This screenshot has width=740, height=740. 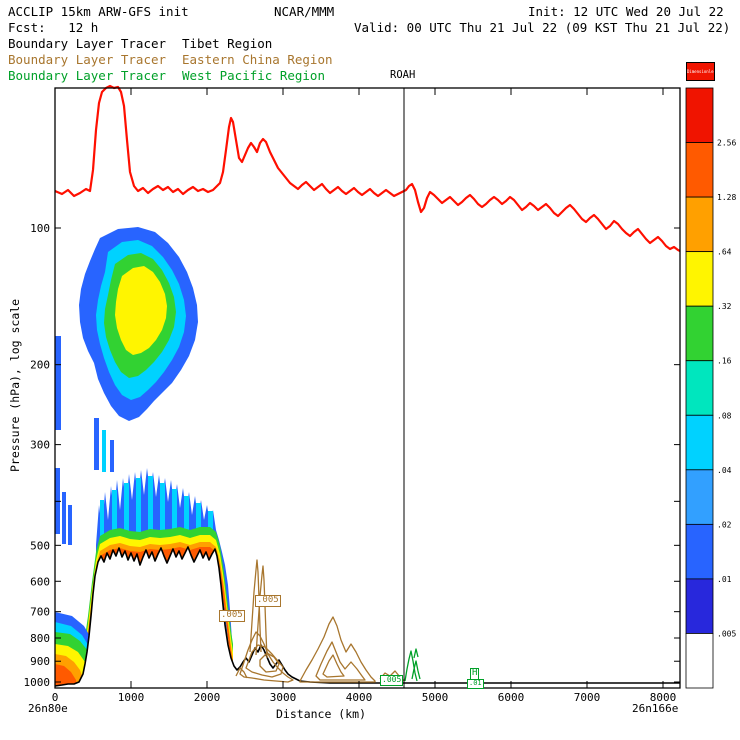 What do you see at coordinates (726, 197) in the screenshot?
I see `colorbar-level-label: 1.28` at bounding box center [726, 197].